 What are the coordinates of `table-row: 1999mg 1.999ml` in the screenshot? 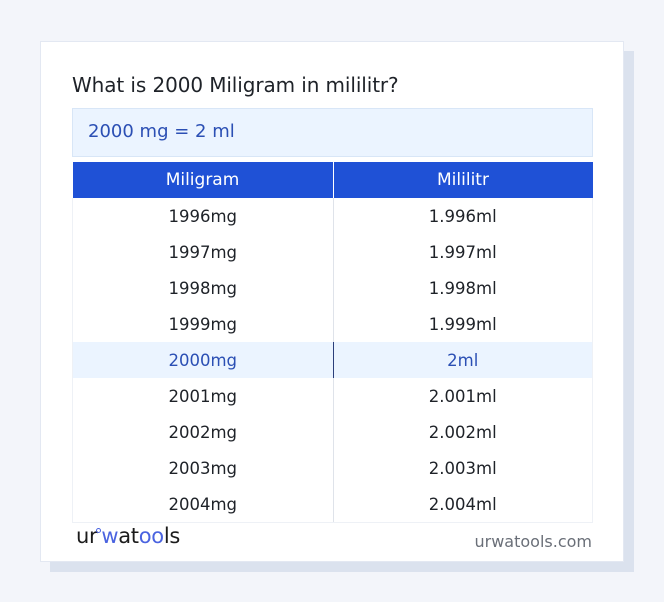 It's located at (332, 324).